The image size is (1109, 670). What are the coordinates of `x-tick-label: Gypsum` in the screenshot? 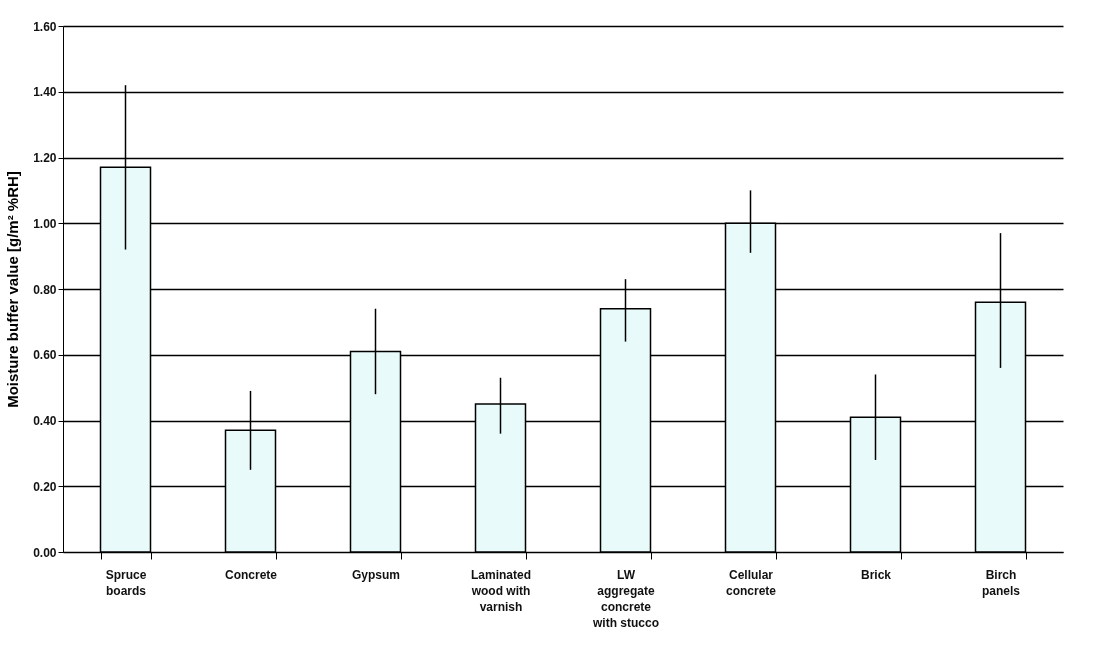 It's located at (376, 574).